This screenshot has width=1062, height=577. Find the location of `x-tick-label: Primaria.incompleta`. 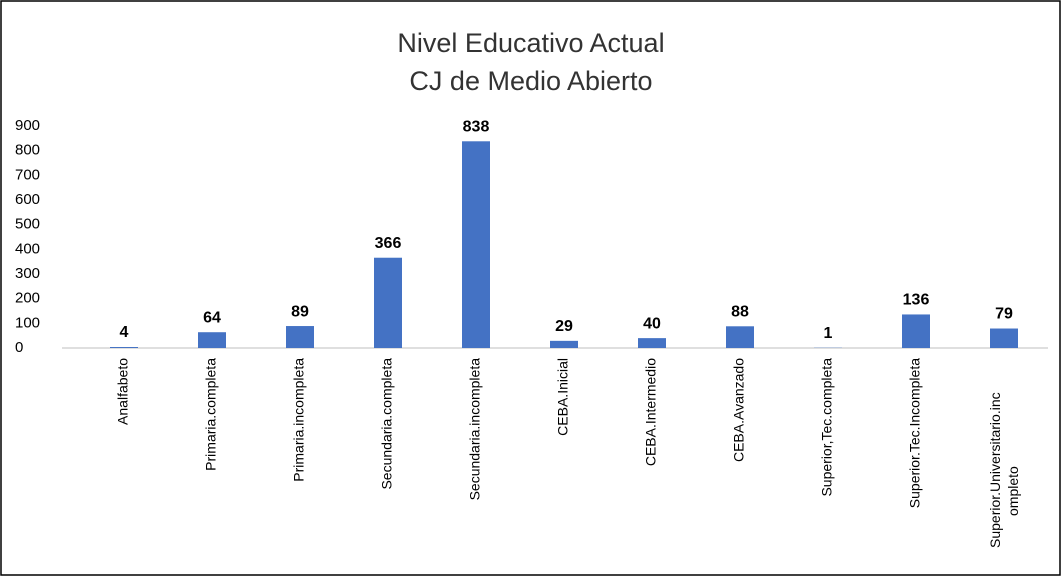

x-tick-label: Primaria.incompleta is located at coordinates (299, 420).